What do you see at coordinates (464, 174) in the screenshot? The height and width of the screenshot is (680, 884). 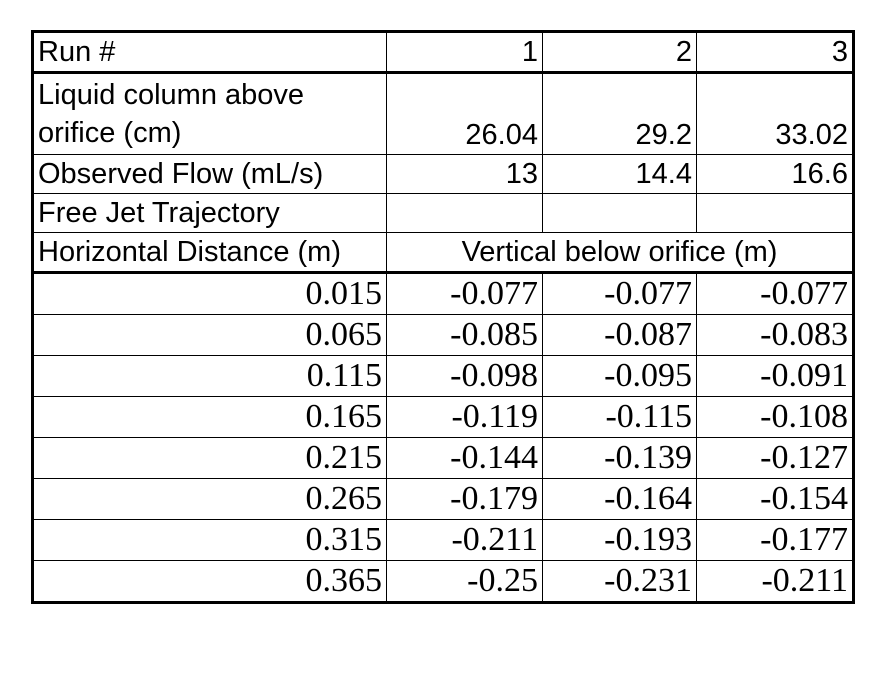 I see `observed-flow-run-1: 13` at bounding box center [464, 174].